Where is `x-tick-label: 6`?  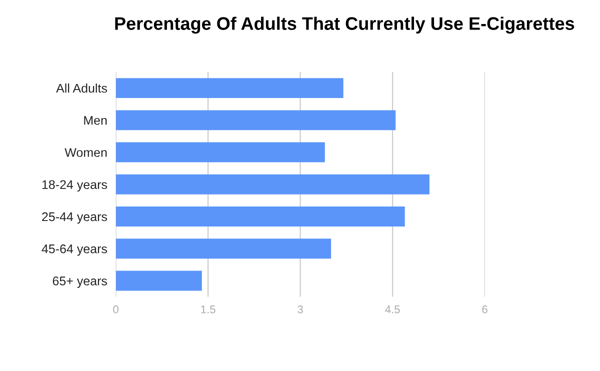
x-tick-label: 6 is located at coordinates (485, 309).